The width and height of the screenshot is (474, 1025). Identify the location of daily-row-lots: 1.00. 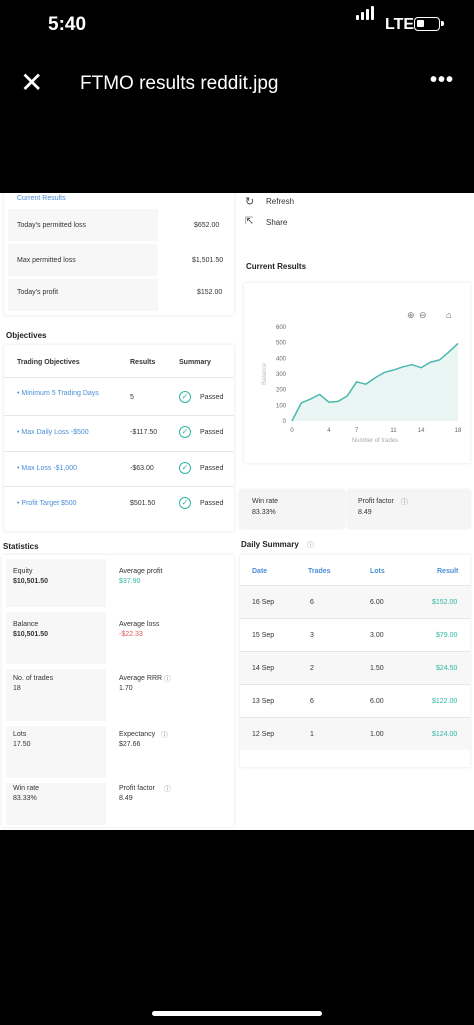
(377, 734).